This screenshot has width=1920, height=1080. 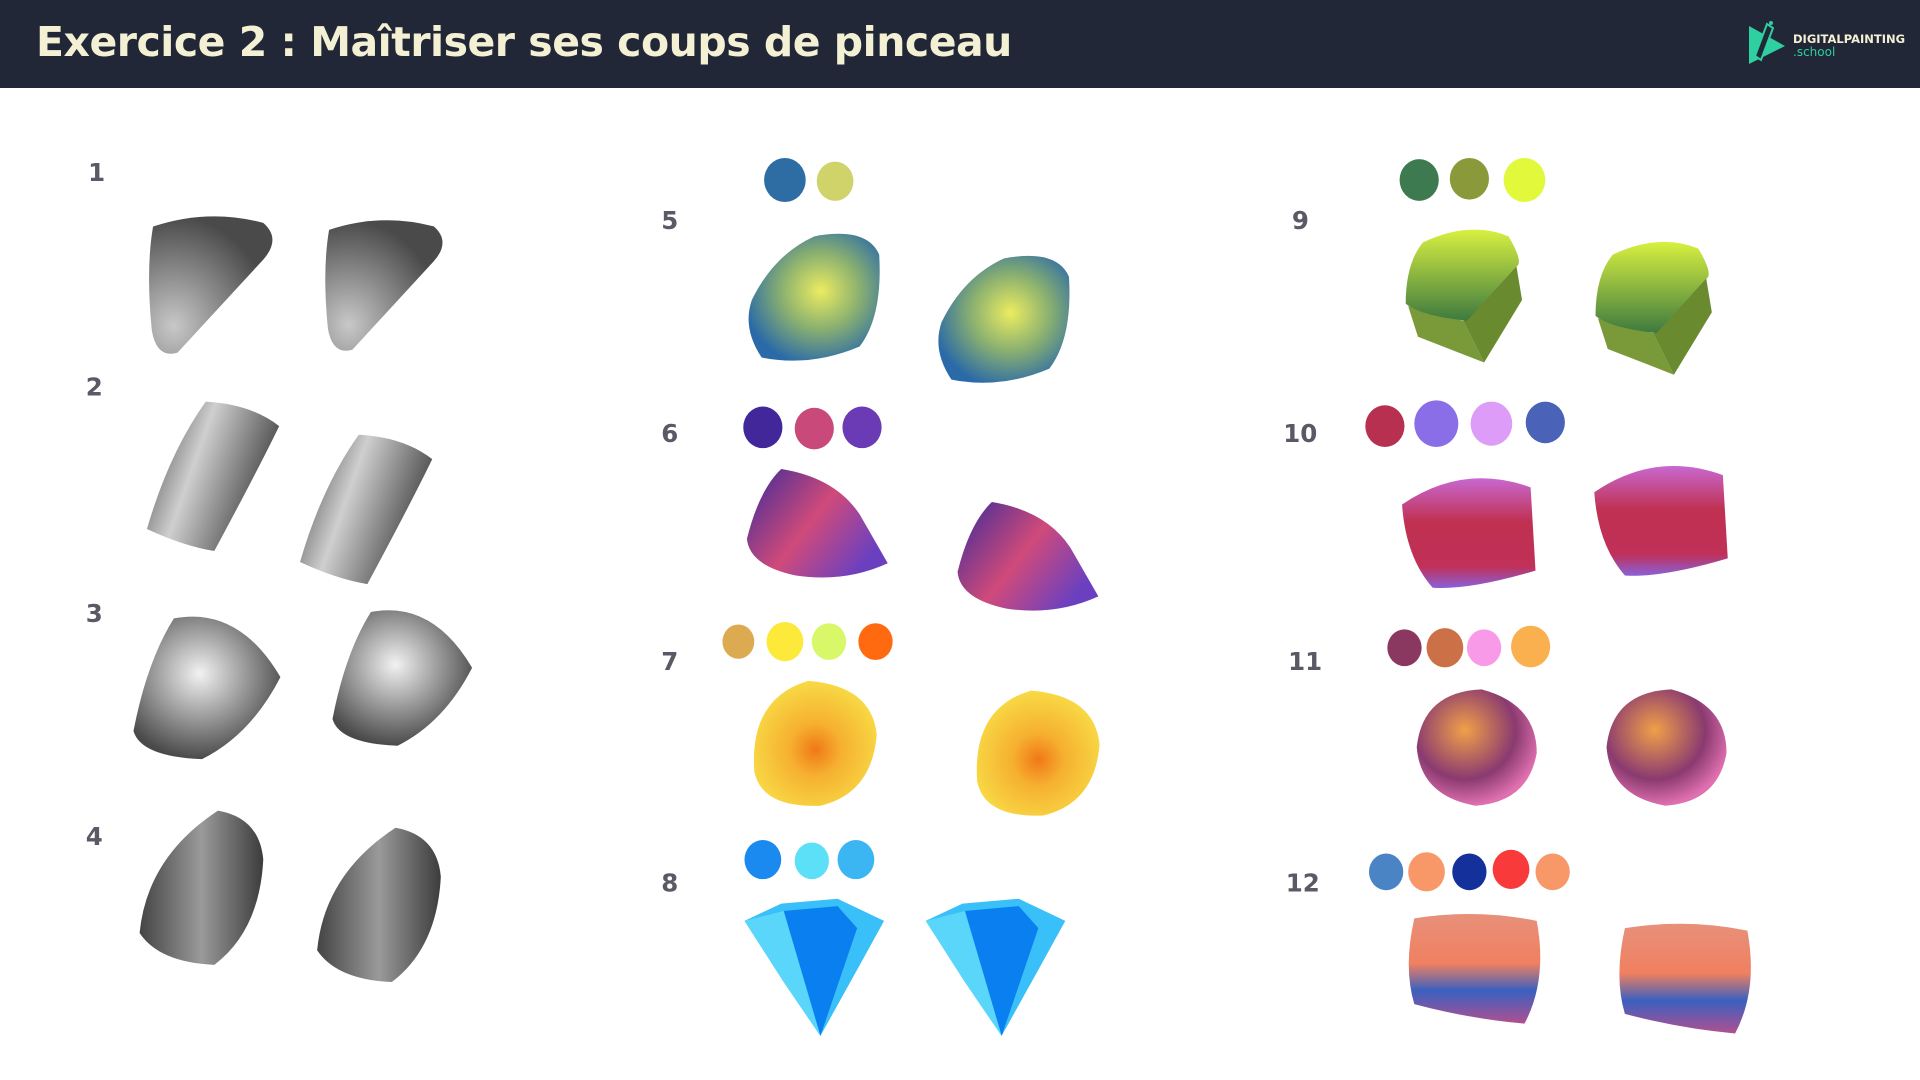 What do you see at coordinates (669, 433) in the screenshot?
I see `exercise-number: 6` at bounding box center [669, 433].